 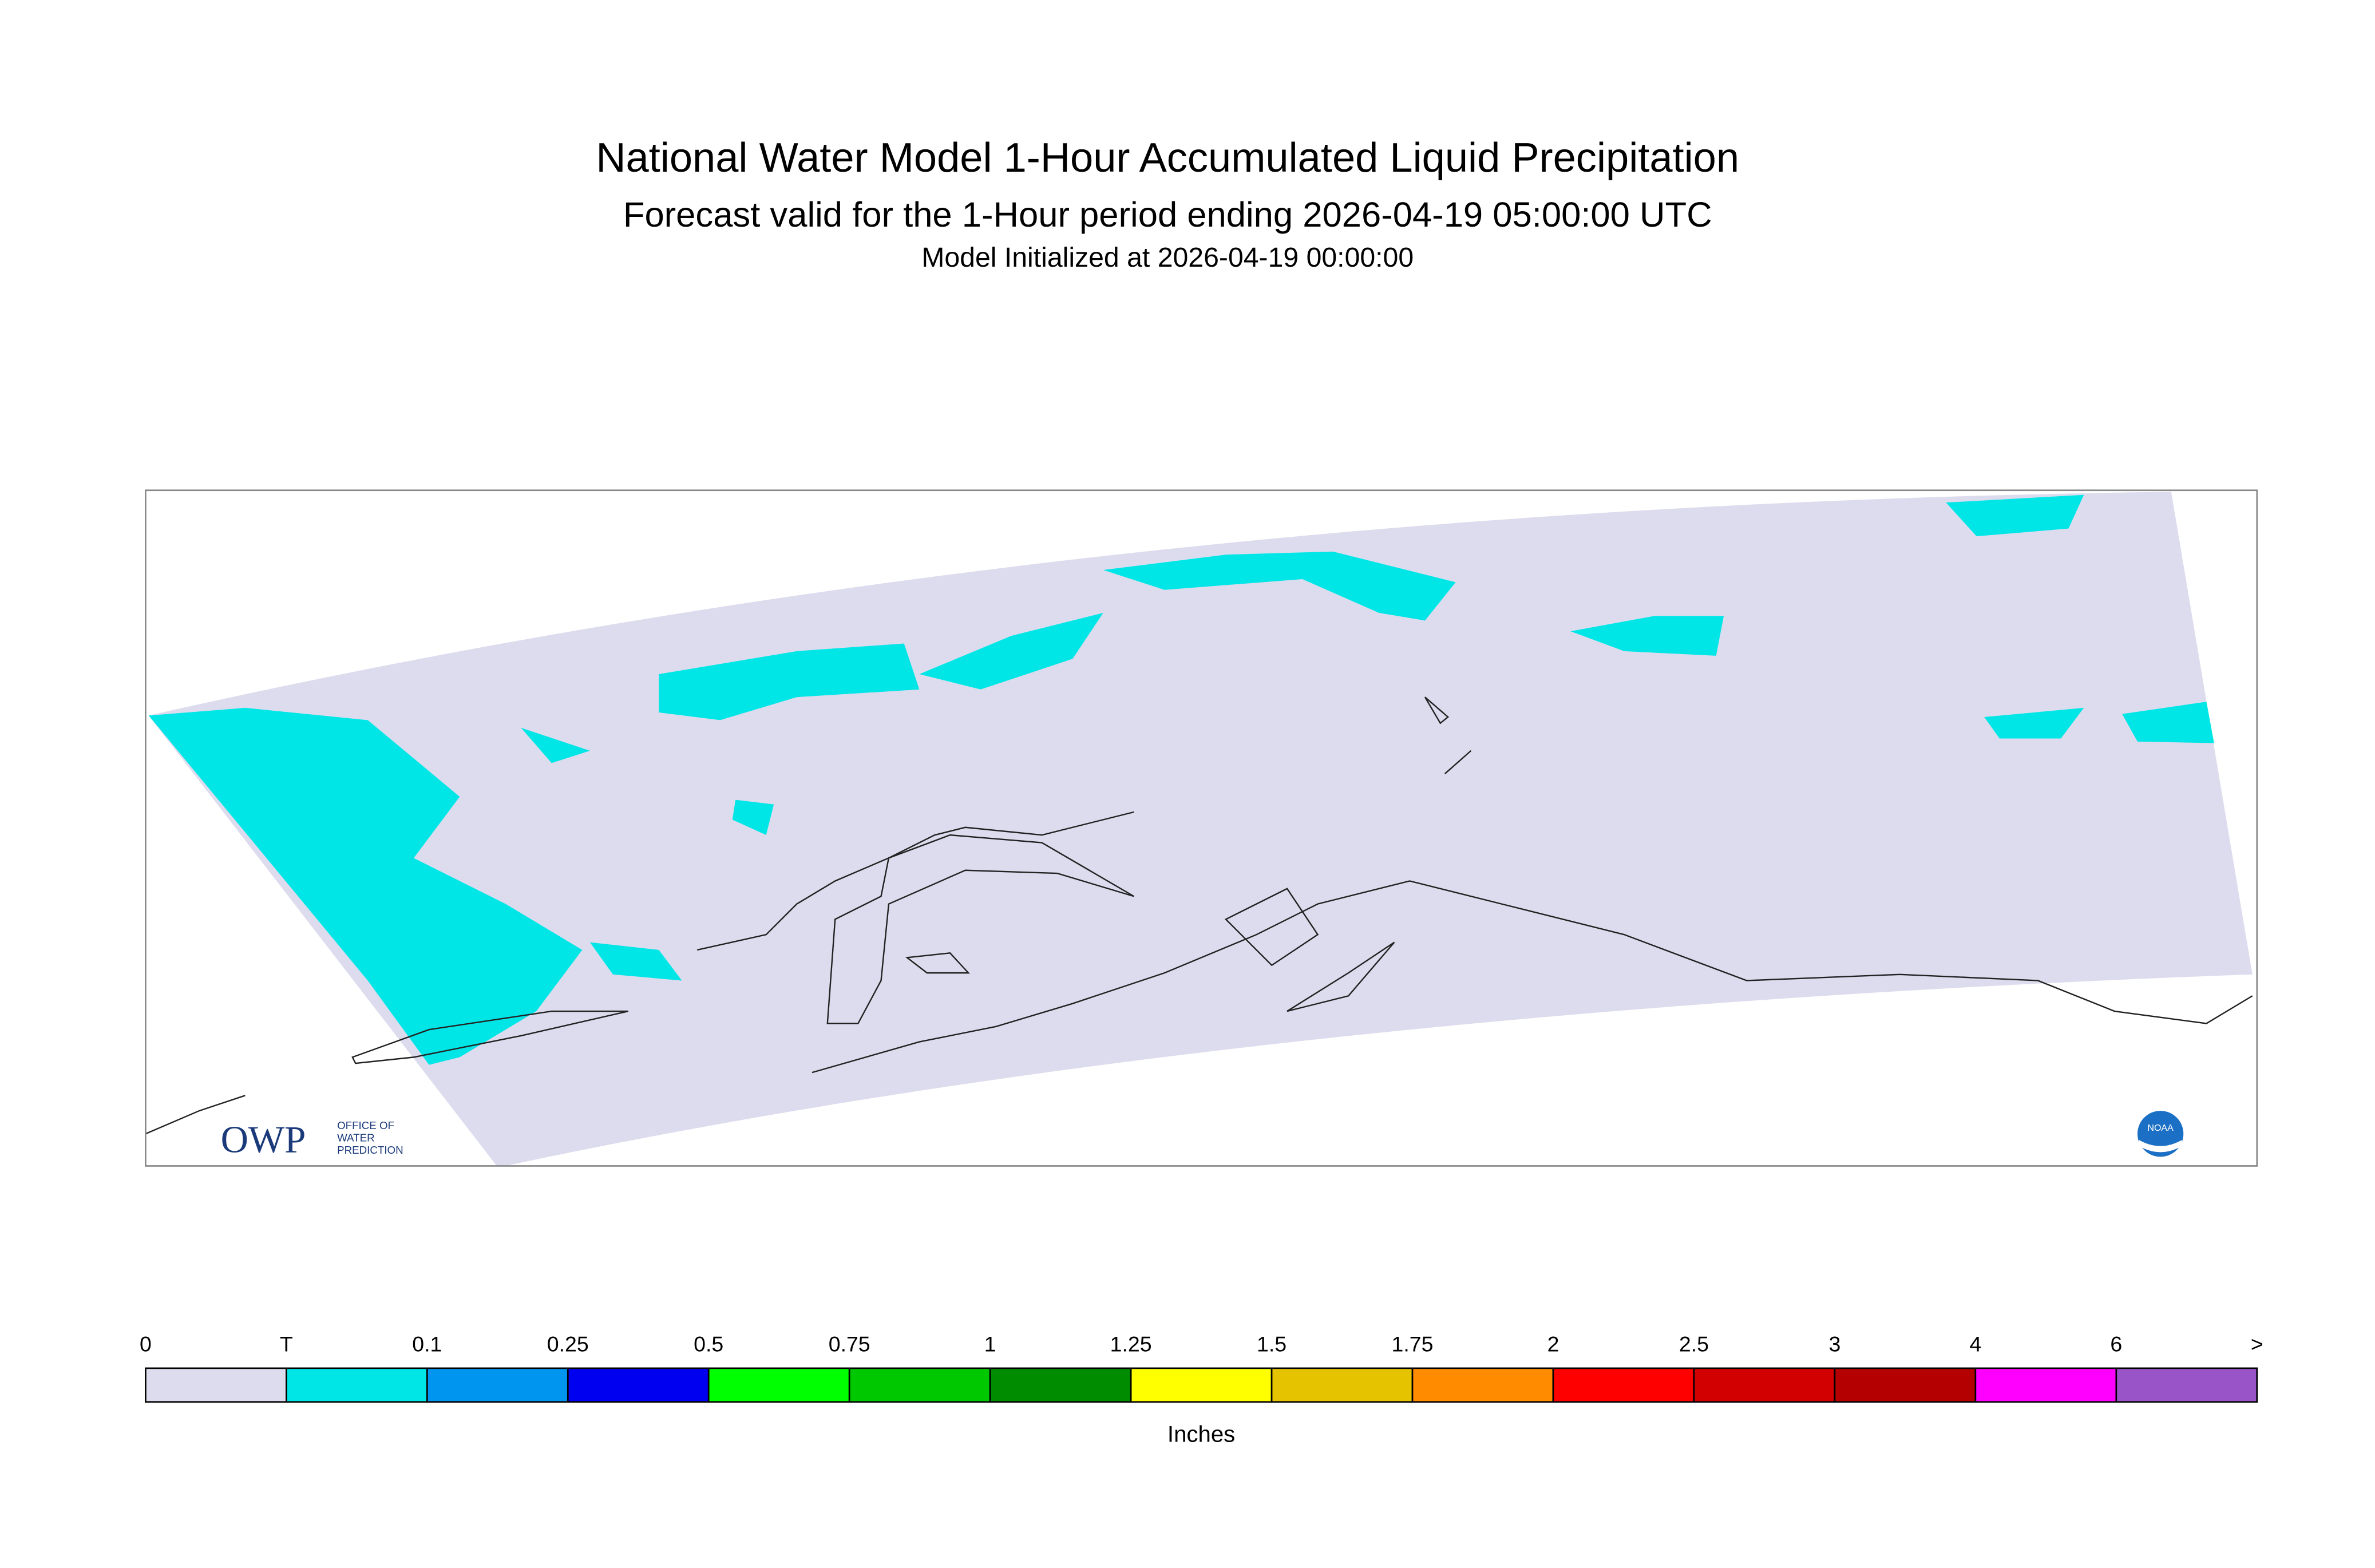 What do you see at coordinates (708, 1344) in the screenshot?
I see `legend-label: 0.5` at bounding box center [708, 1344].